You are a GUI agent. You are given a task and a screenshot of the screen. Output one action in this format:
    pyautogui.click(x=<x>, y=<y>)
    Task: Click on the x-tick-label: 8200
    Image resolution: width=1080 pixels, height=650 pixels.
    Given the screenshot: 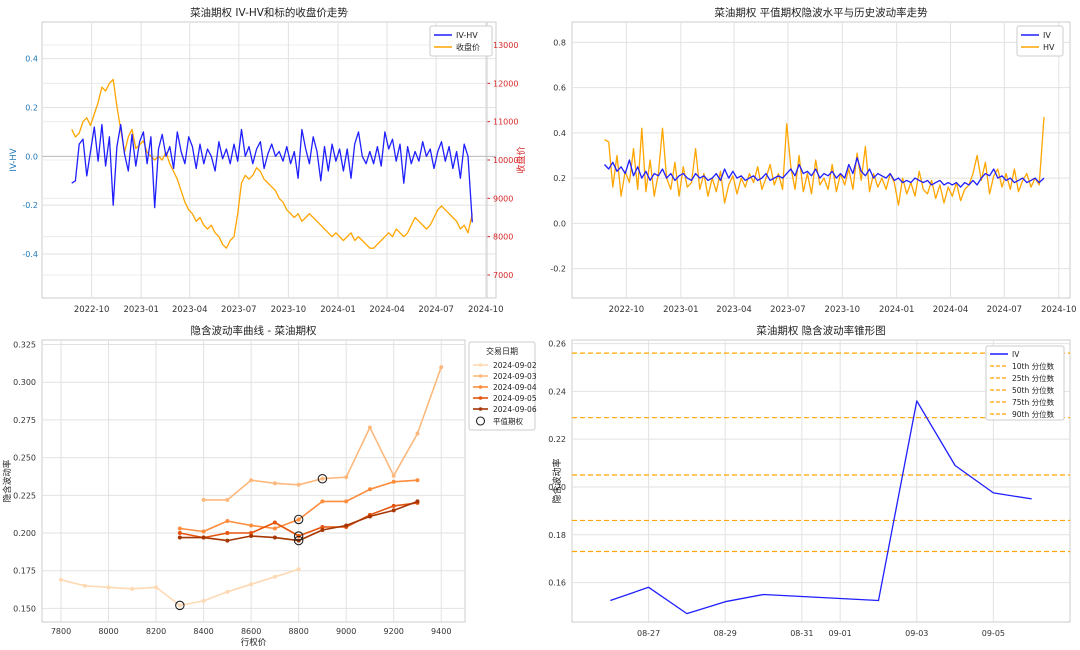 What is the action you would take?
    pyautogui.click(x=156, y=631)
    